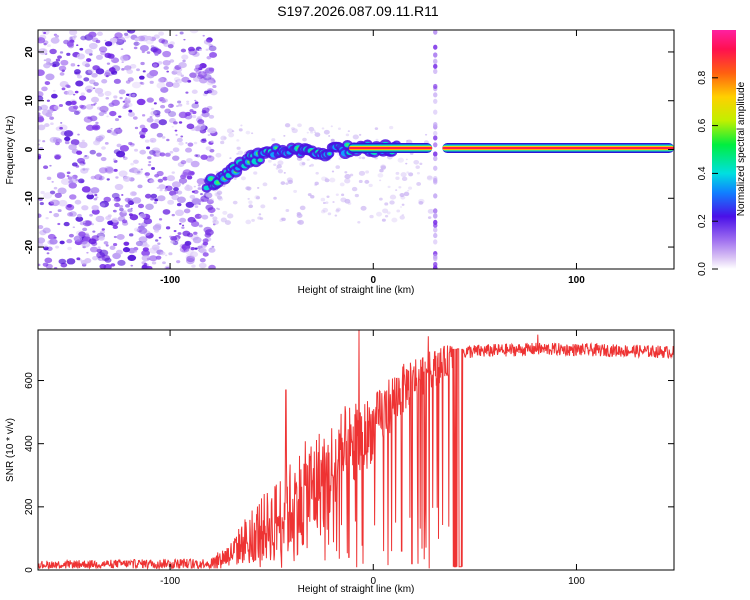 The height and width of the screenshot is (600, 750). What do you see at coordinates (260, 160) in the screenshot?
I see `track-peak` at bounding box center [260, 160].